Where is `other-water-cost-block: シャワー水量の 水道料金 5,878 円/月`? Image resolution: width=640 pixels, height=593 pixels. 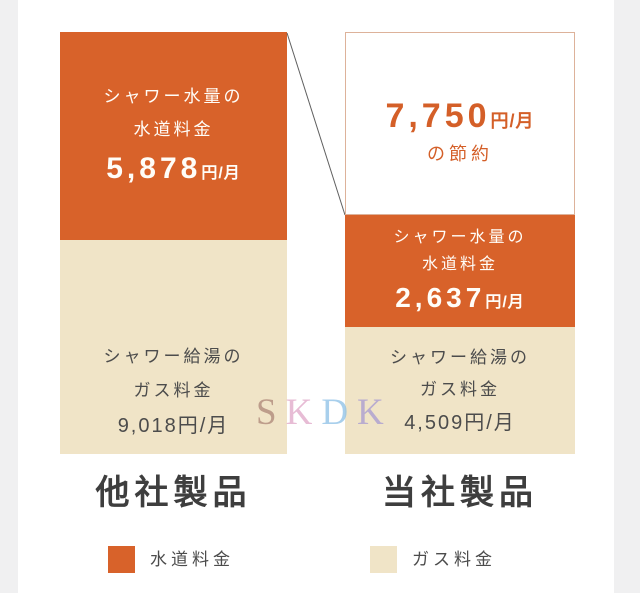
other-water-cost-block: シャワー水量の 水道料金 5,878 円/月 is located at coordinates (173, 136).